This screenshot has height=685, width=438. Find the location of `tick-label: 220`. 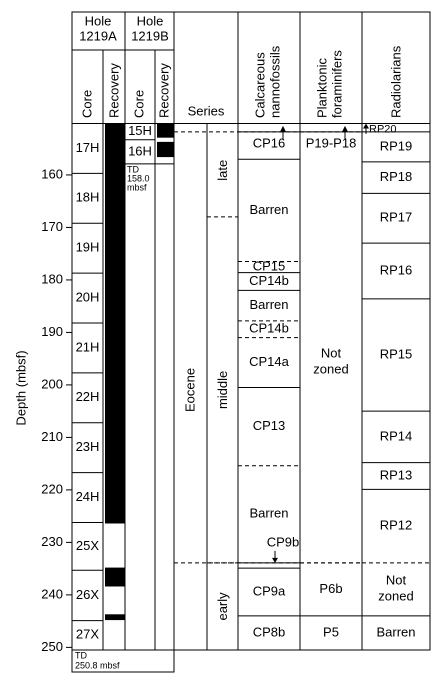

tick-label: 220 is located at coordinates (52, 488).